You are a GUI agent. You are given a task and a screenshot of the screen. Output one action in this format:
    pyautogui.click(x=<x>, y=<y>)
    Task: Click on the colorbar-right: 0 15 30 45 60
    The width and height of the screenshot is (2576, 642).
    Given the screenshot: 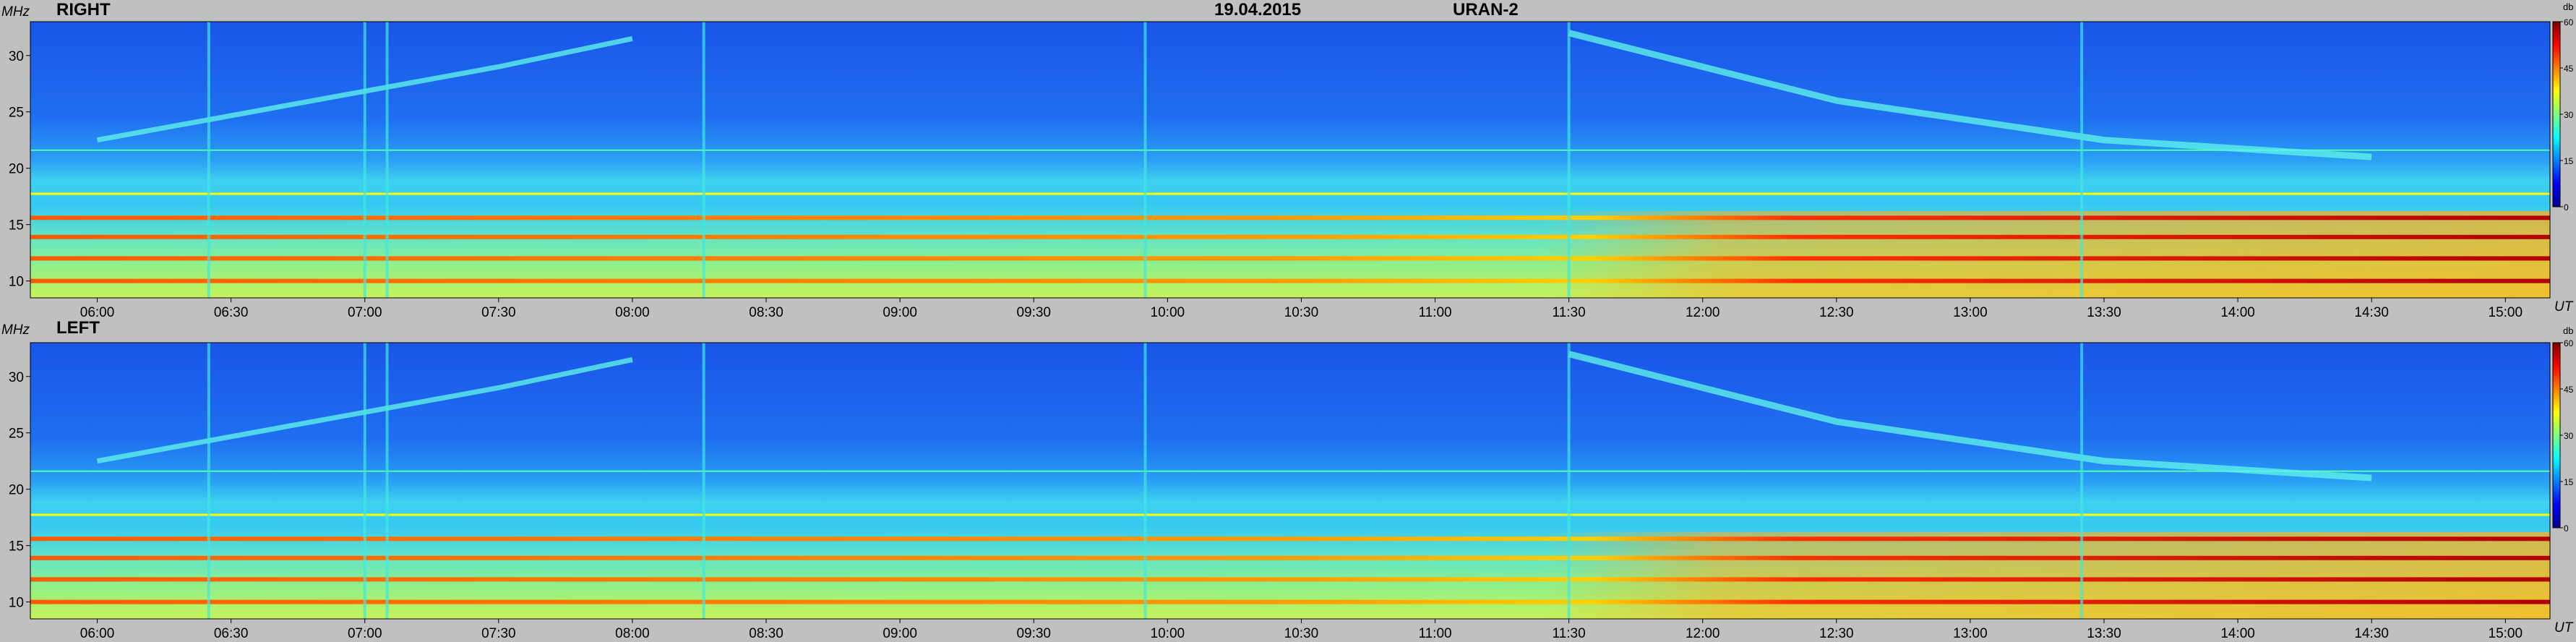 What is the action you would take?
    pyautogui.click(x=2563, y=115)
    